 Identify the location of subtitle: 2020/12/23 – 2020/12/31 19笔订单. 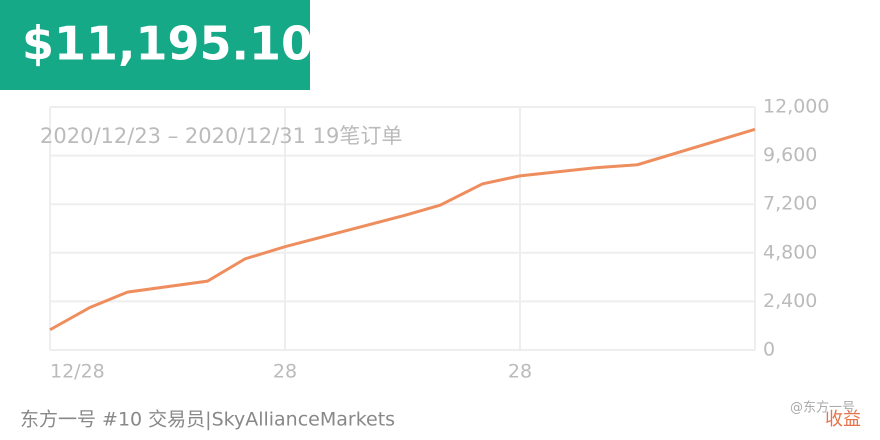
(221, 136).